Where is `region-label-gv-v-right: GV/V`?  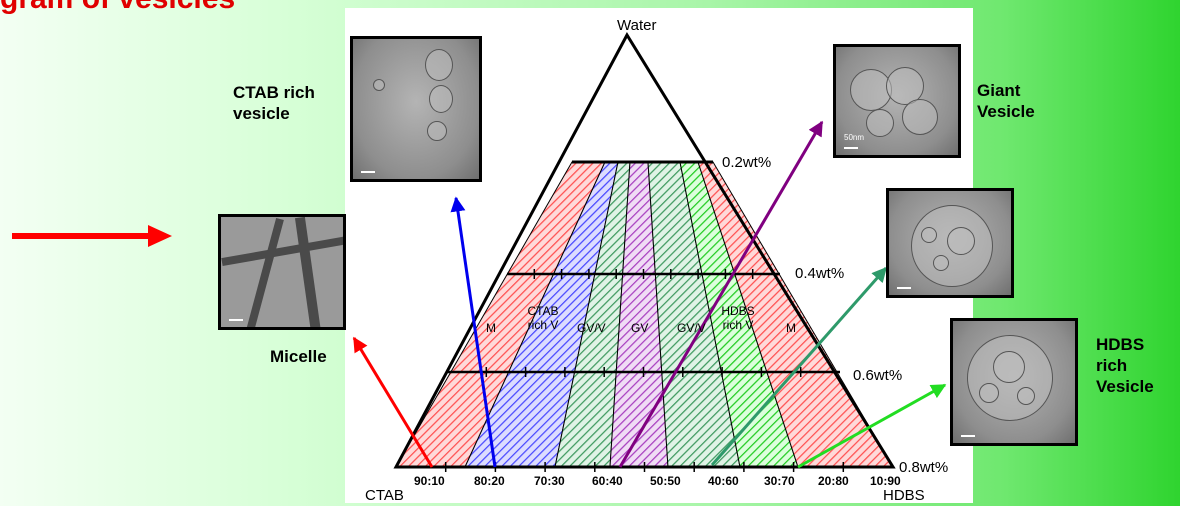
region-label-gv-v-right: GV/V is located at coordinates (691, 328).